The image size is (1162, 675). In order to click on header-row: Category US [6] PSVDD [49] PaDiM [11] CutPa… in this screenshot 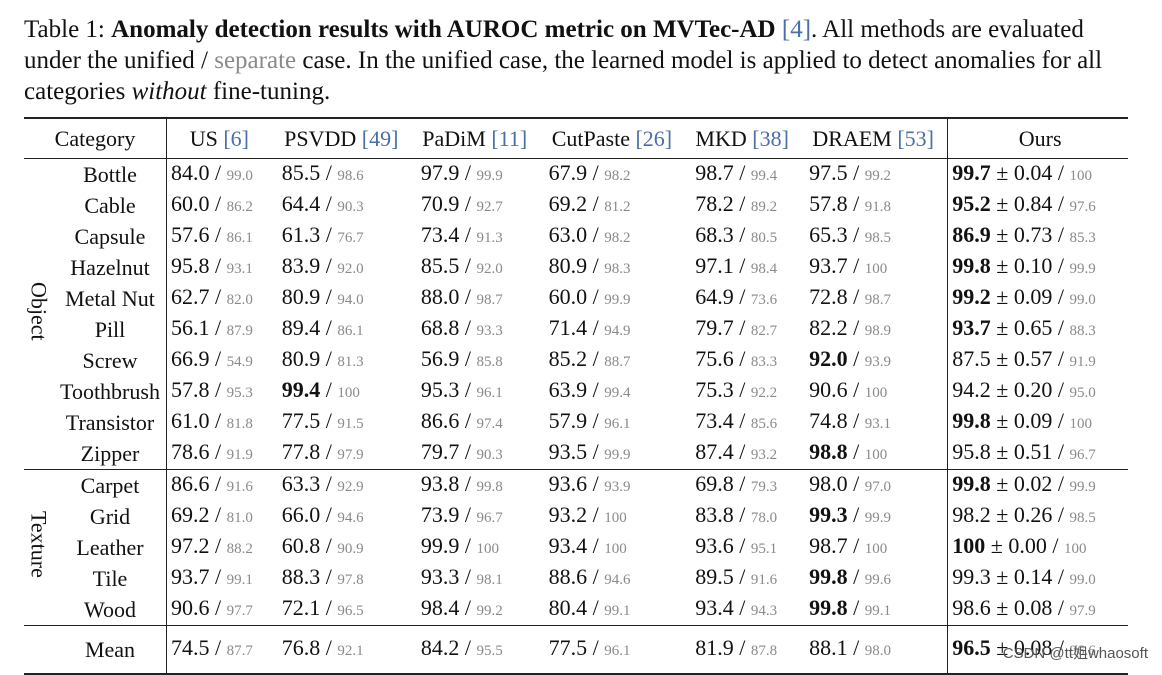, I will do `click(576, 138)`.